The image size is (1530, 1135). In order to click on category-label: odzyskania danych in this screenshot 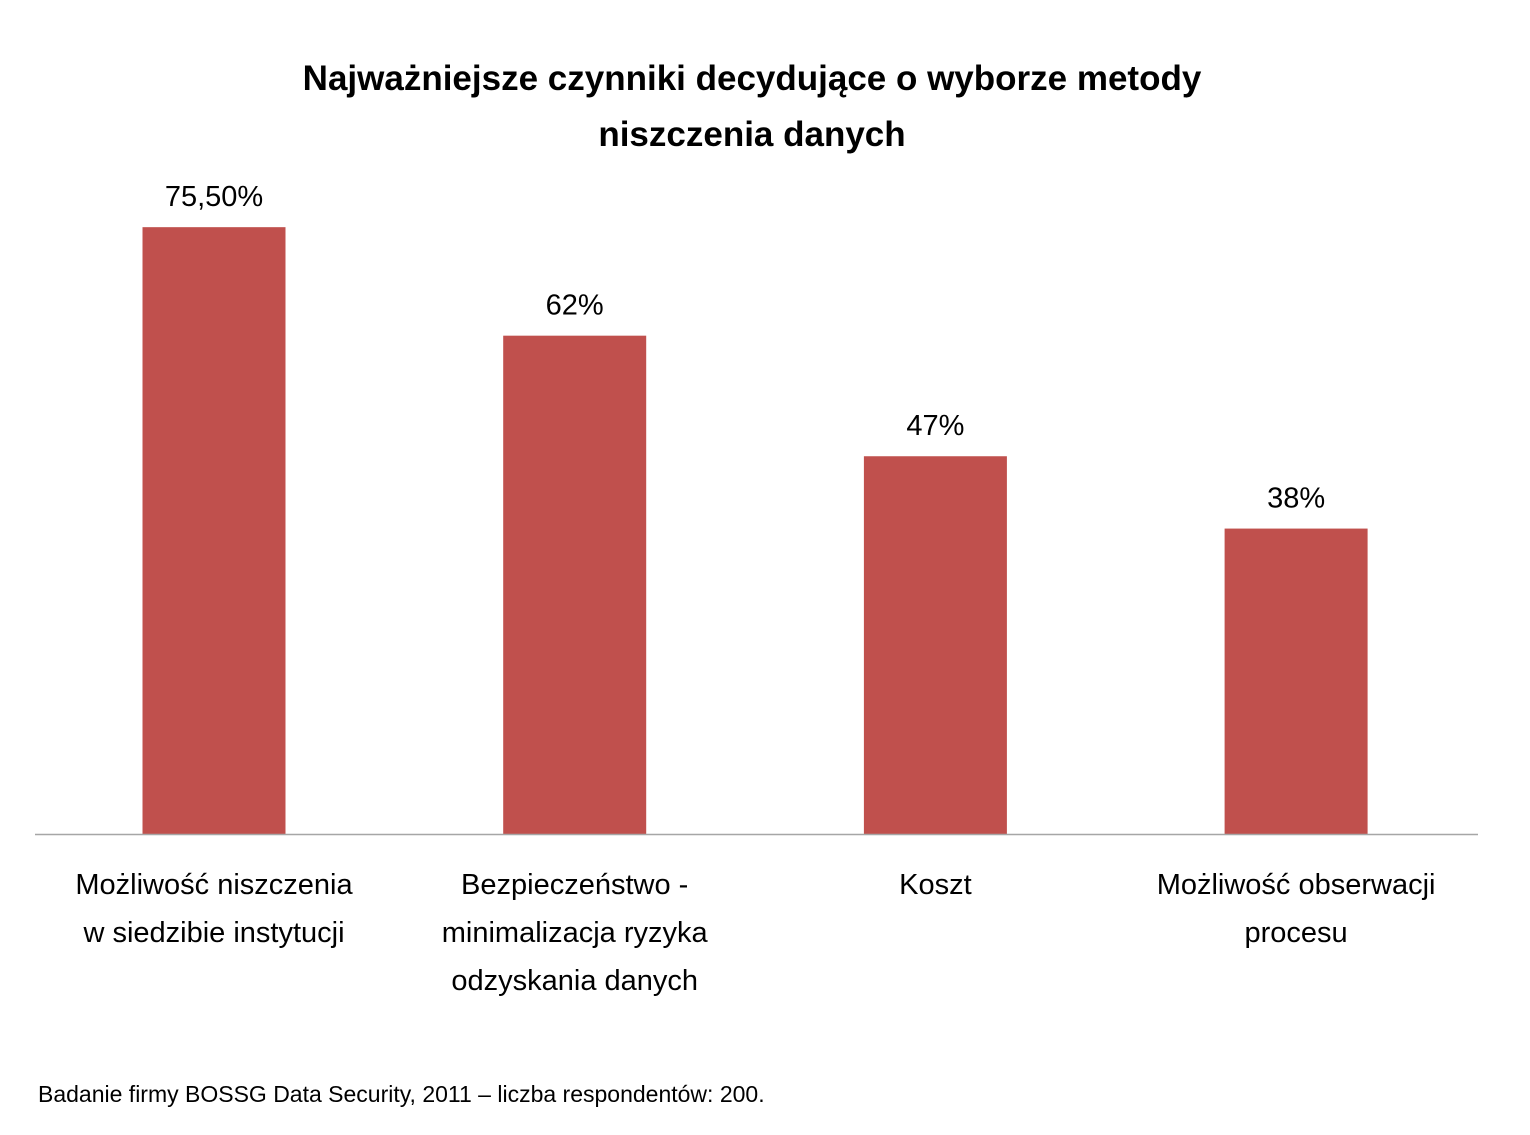, I will do `click(574, 981)`.